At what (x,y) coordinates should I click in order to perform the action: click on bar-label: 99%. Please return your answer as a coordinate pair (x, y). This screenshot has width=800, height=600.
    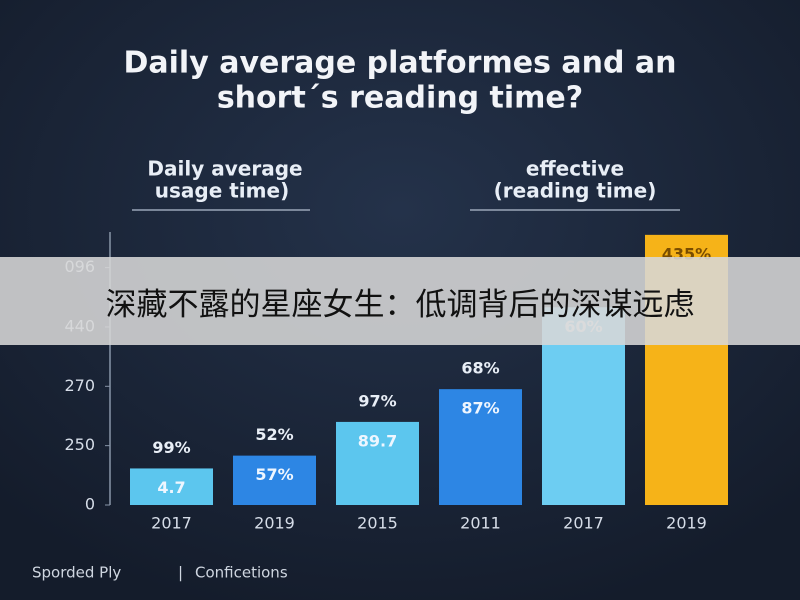
    Looking at the image, I should click on (171, 447).